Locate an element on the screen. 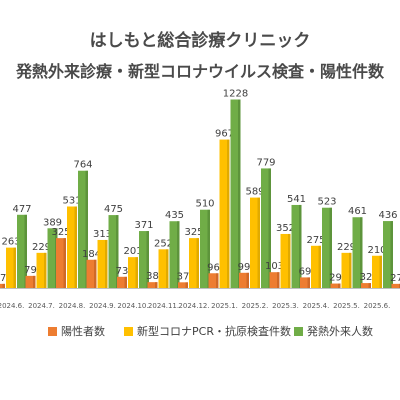 The width and height of the screenshot is (400, 400). data-label-1-5: 201 is located at coordinates (132, 251).